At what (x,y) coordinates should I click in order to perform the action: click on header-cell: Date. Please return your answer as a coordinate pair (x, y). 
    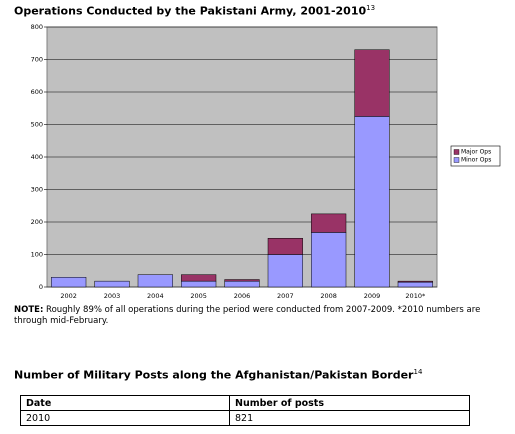
    Looking at the image, I should click on (125, 403).